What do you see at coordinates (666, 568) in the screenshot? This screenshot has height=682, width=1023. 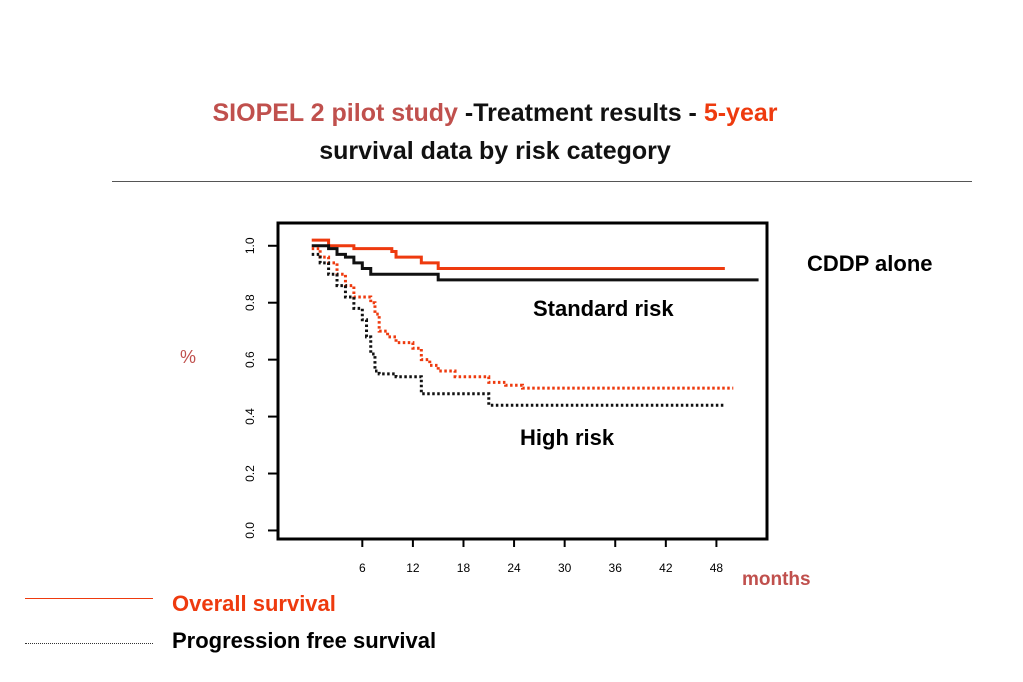 I see `x-tick-label: 42` at bounding box center [666, 568].